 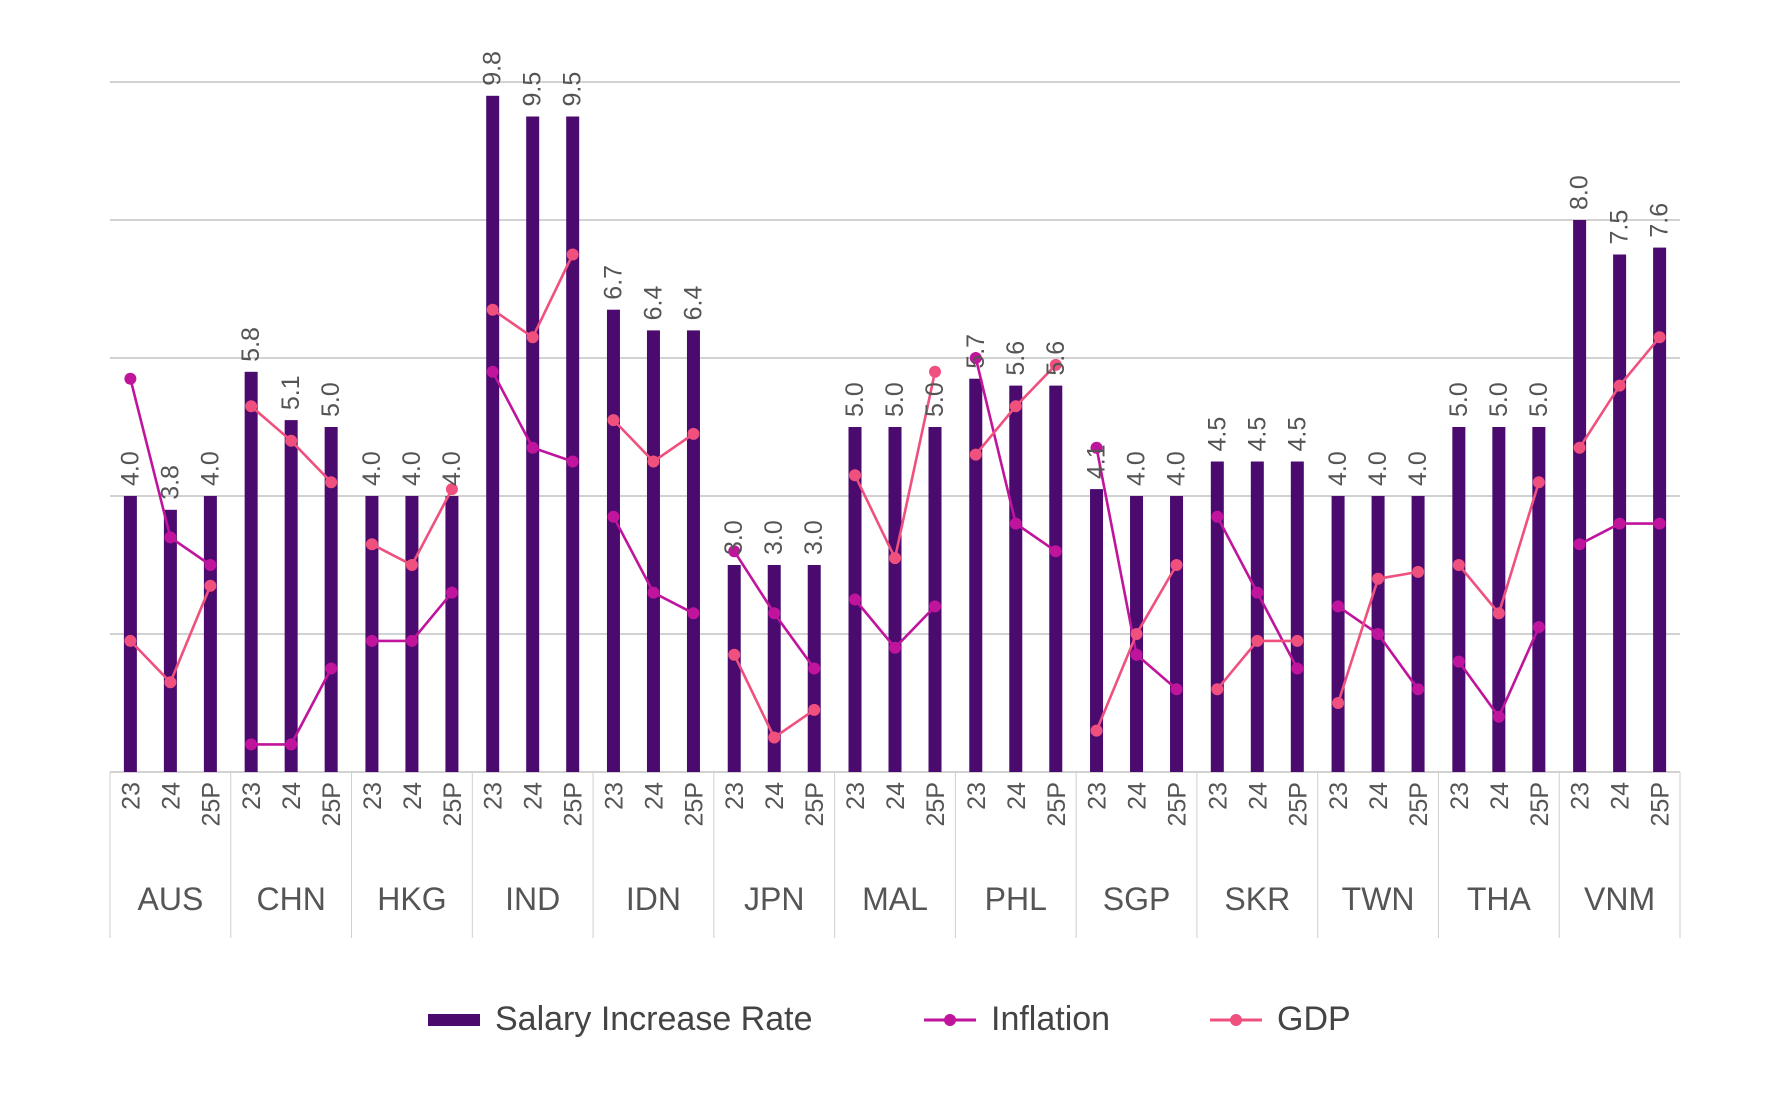 I want to click on bar-value-label: 7.5, so click(x=1620, y=227).